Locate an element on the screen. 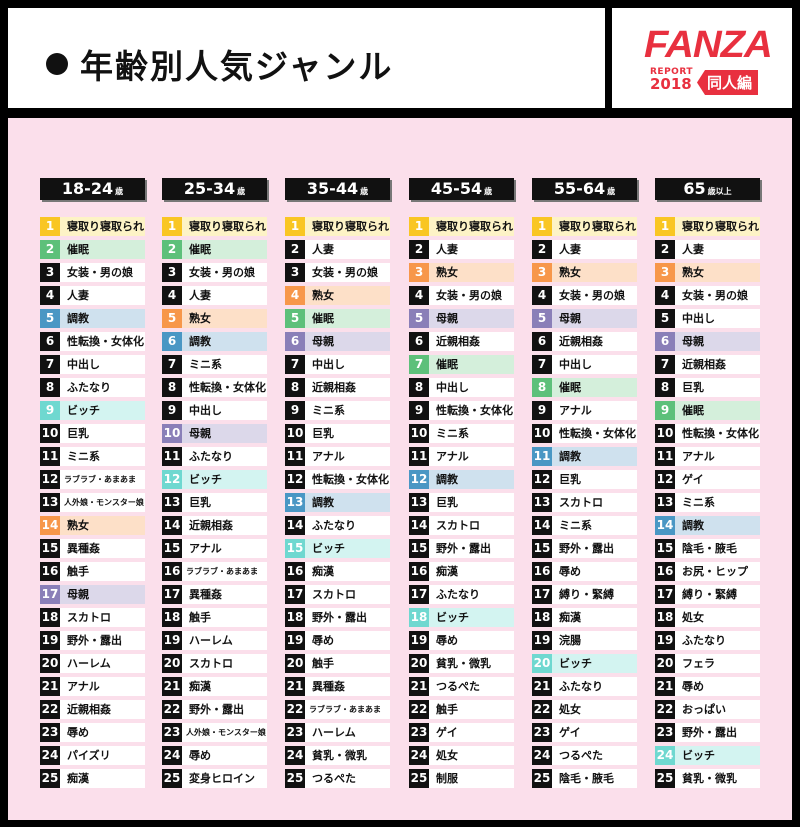 This screenshot has width=800, height=827. edition-badge: 同人編 is located at coordinates (728, 82).